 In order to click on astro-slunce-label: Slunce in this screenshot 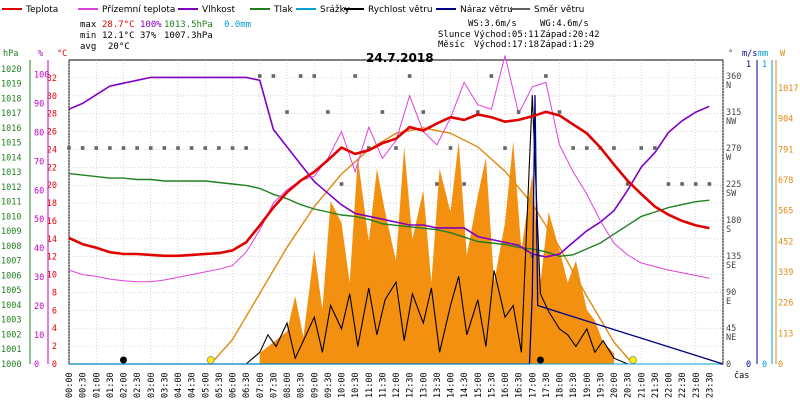, I will do `click(454, 35)`.